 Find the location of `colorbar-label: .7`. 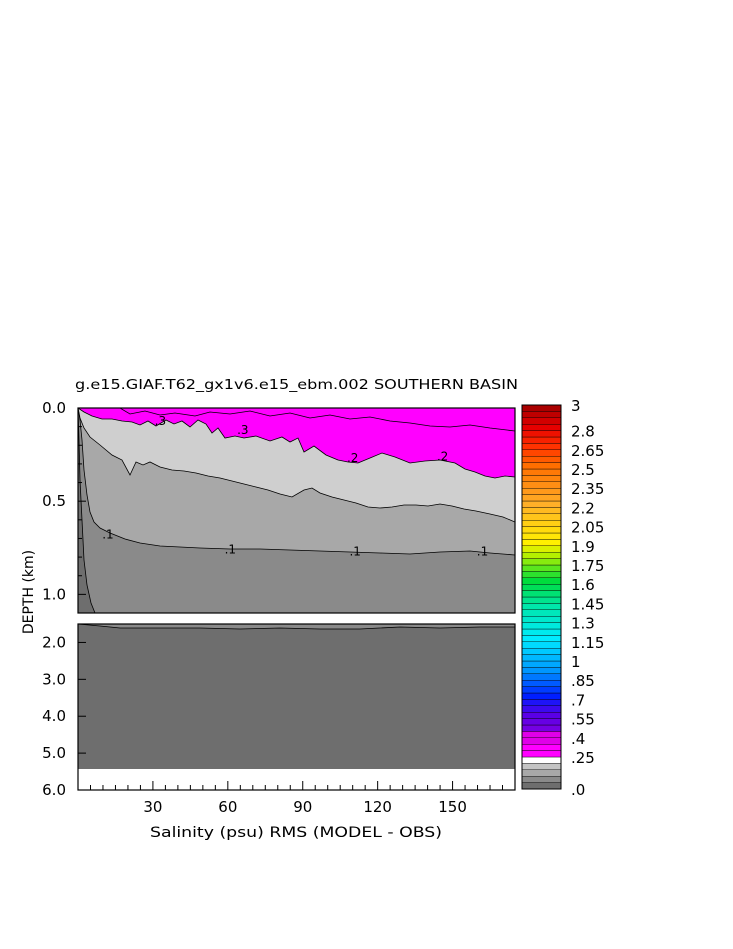

colorbar-label: .7 is located at coordinates (578, 700).